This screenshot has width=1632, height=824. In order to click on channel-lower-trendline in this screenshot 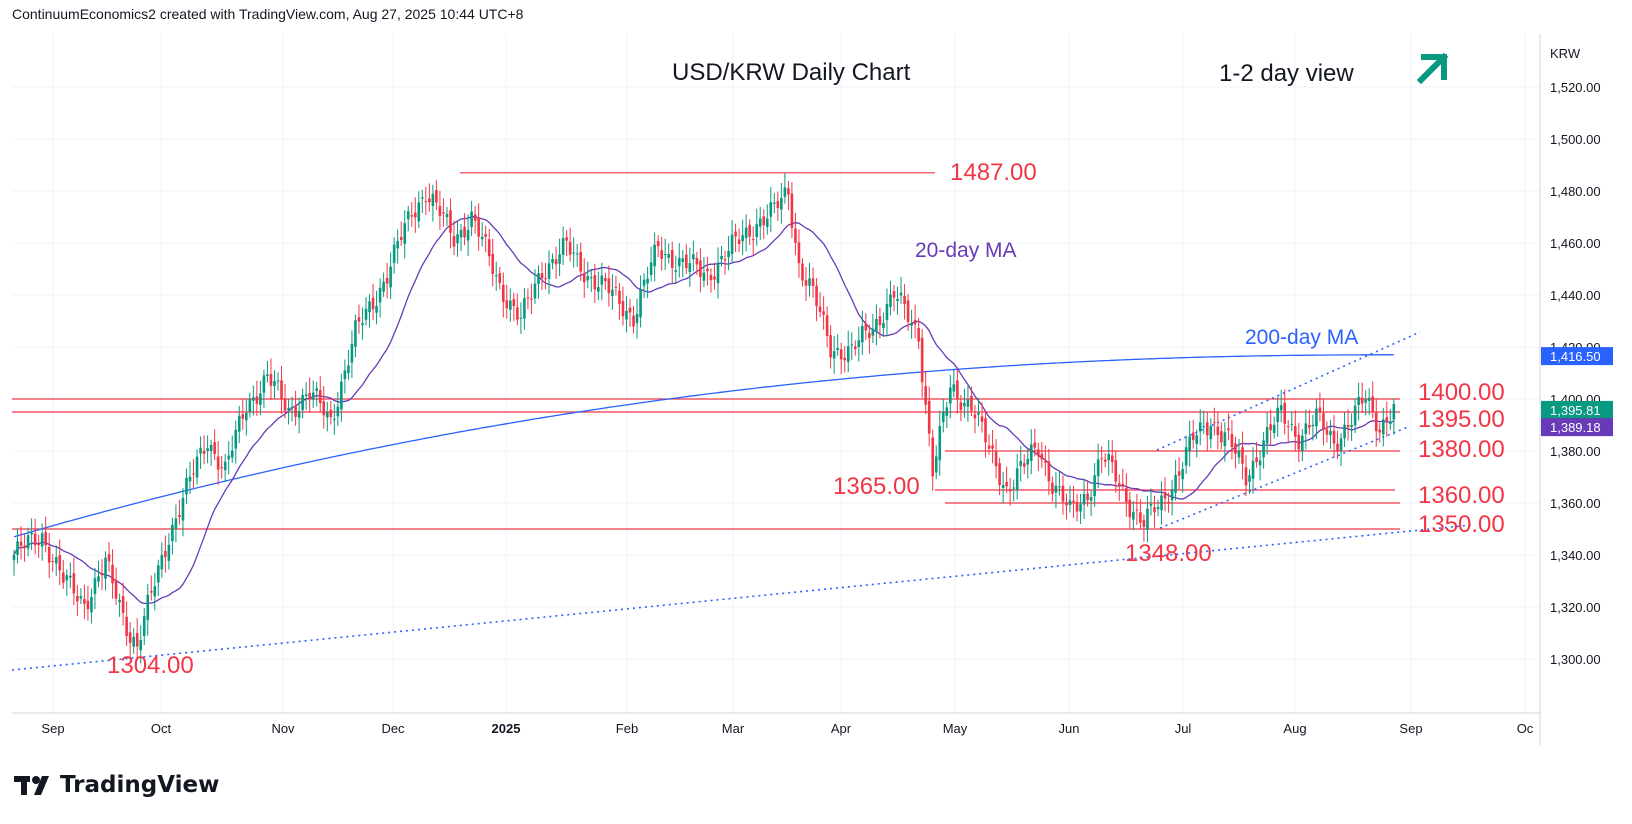, I will do `click(1284, 477)`.